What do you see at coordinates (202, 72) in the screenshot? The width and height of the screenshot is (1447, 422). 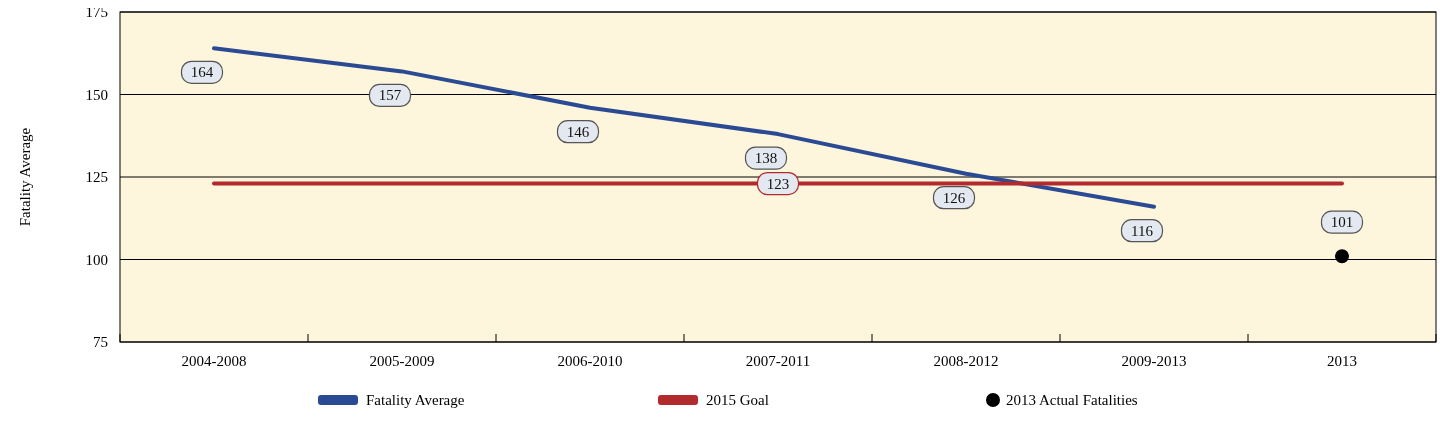 I see `data-label: 164` at bounding box center [202, 72].